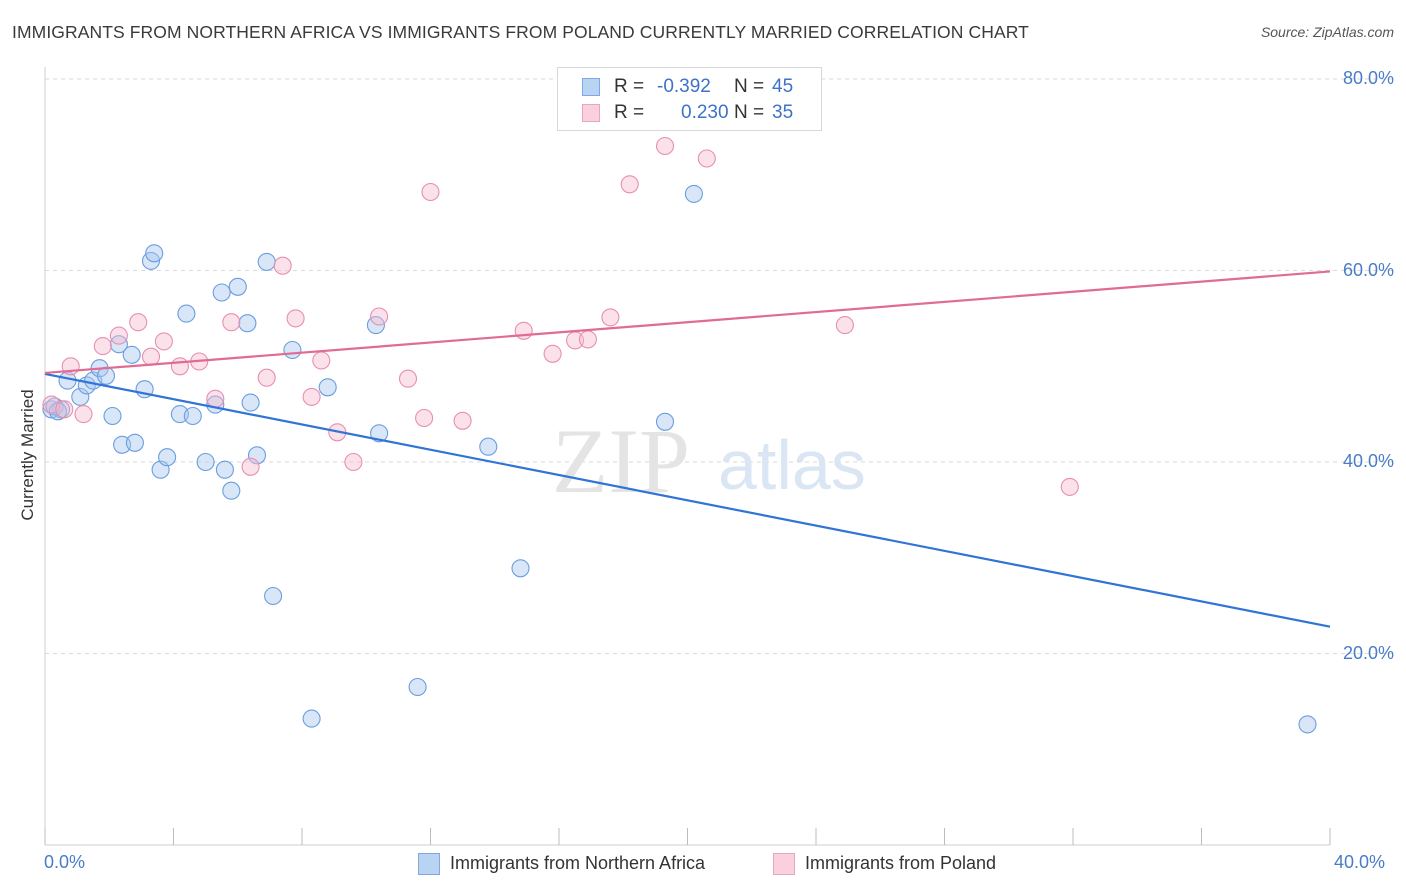 This screenshot has height=892, width=1406. I want to click on trend-line-poland, so click(687, 322).